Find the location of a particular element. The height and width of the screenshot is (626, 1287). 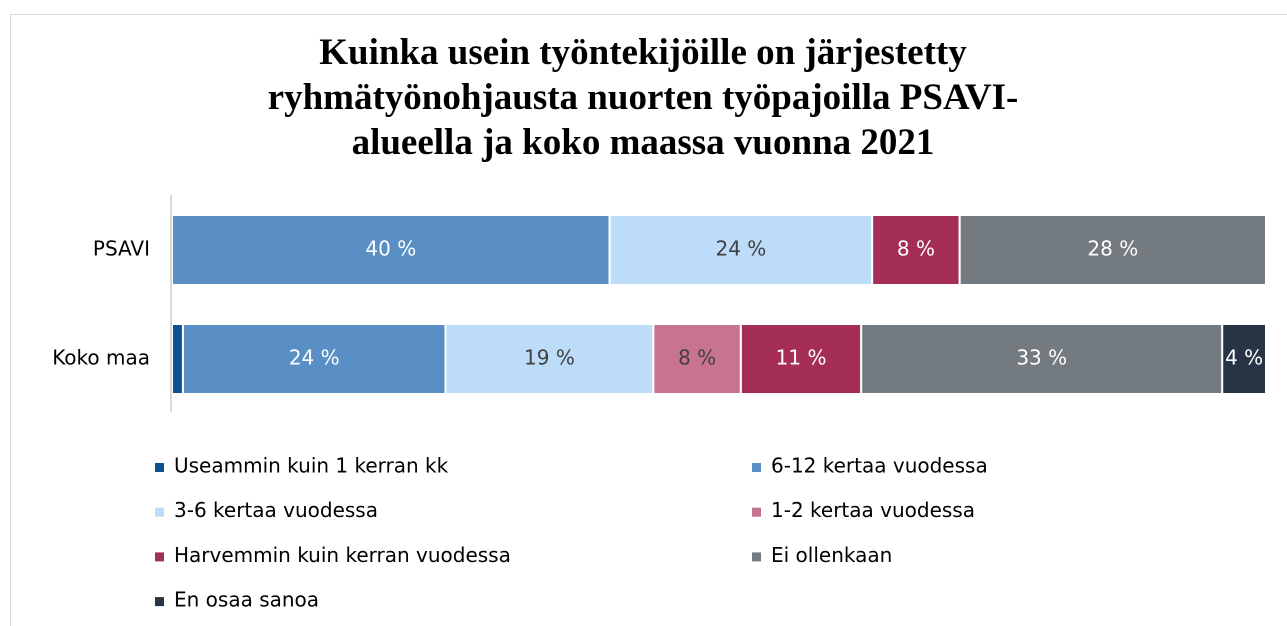

y-tick-label: PSAVI is located at coordinates (121, 249).